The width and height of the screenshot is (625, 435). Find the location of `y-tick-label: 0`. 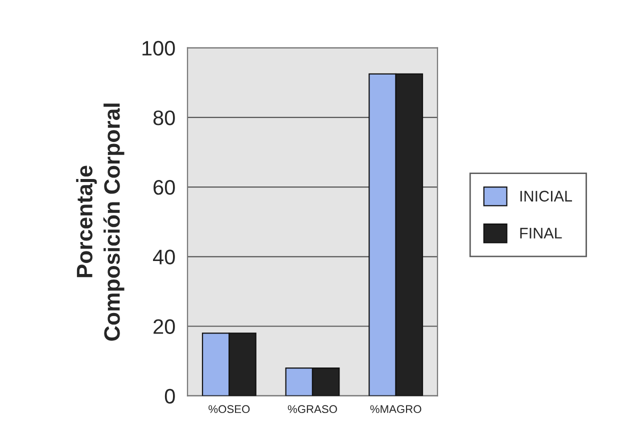

y-tick-label: 0 is located at coordinates (169, 396).